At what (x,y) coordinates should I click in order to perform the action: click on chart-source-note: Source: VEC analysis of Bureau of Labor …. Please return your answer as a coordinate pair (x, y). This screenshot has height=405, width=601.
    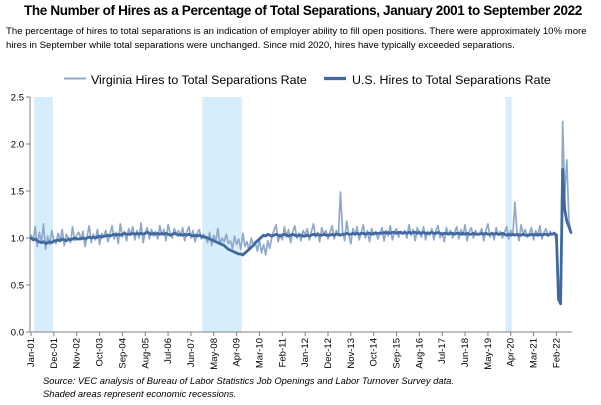
    Looking at the image, I should click on (318, 387).